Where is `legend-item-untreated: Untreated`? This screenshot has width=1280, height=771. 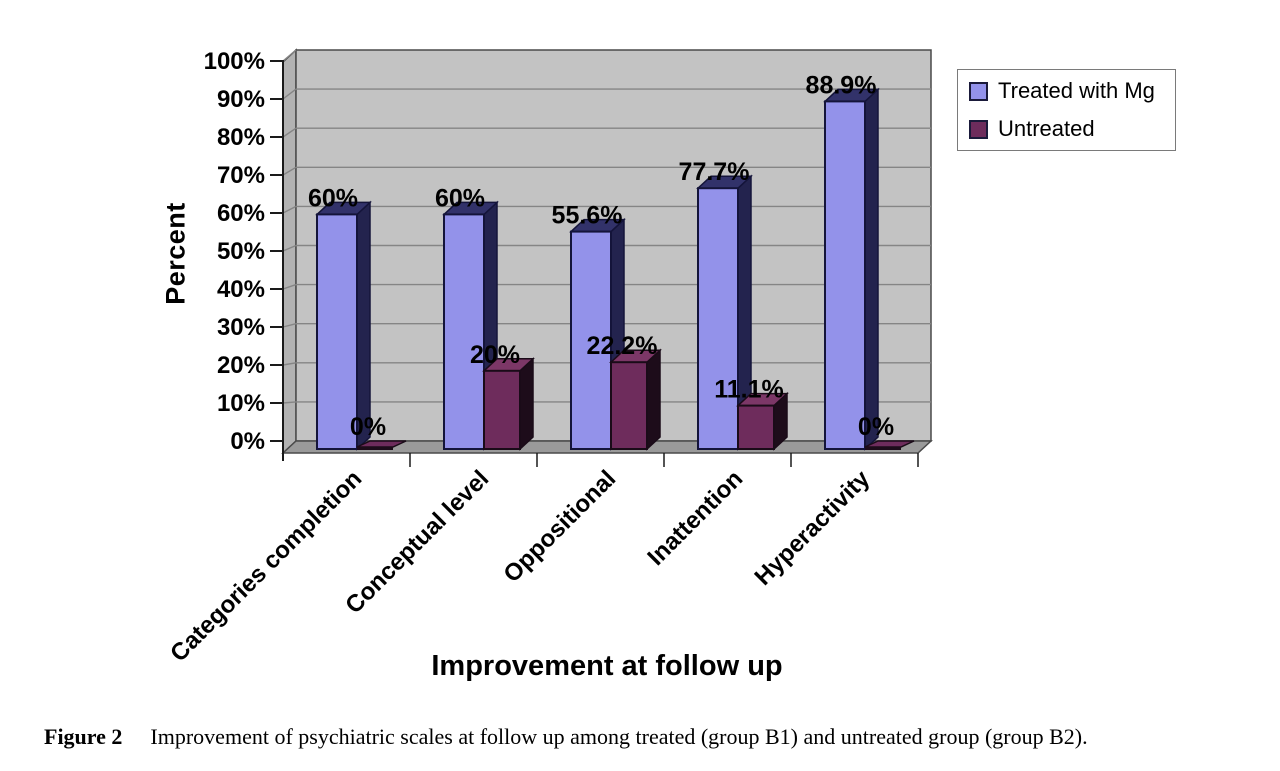 legend-item-untreated: Untreated is located at coordinates (1072, 129).